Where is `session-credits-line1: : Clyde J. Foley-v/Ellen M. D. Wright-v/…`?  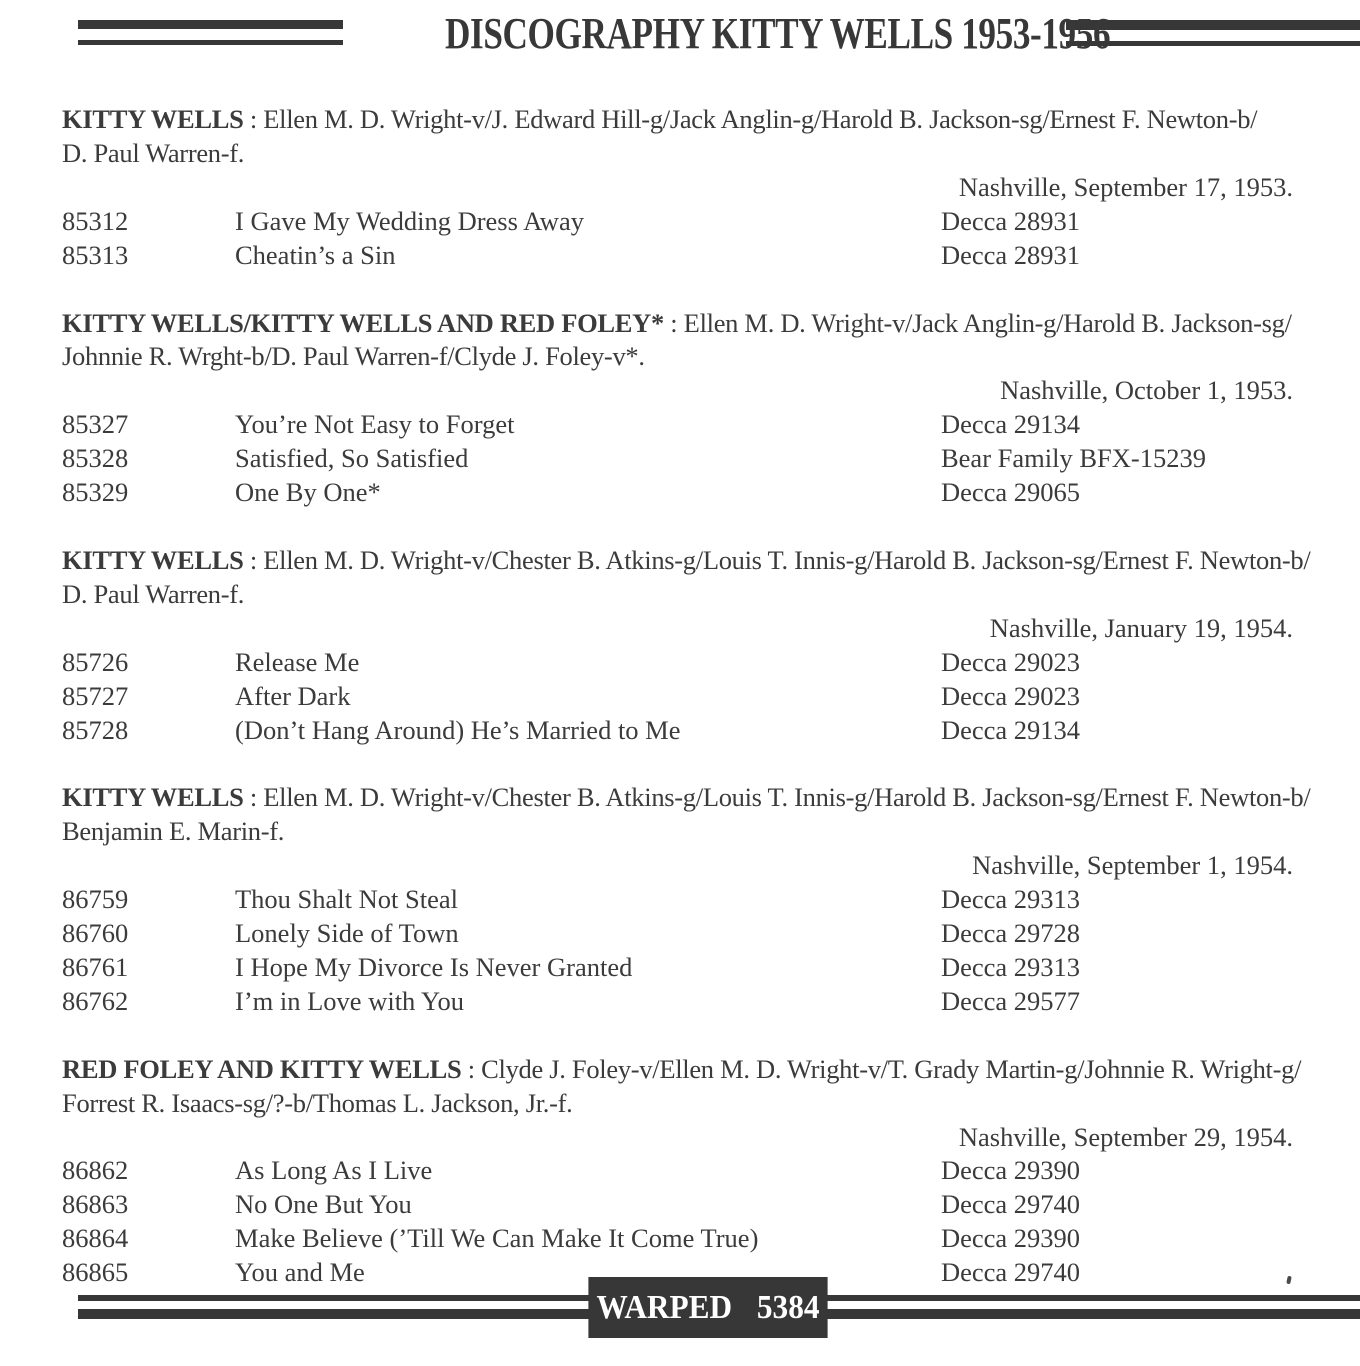 session-credits-line1: : Clyde J. Foley-v/Ellen M. D. Wright-v/… is located at coordinates (881, 1068).